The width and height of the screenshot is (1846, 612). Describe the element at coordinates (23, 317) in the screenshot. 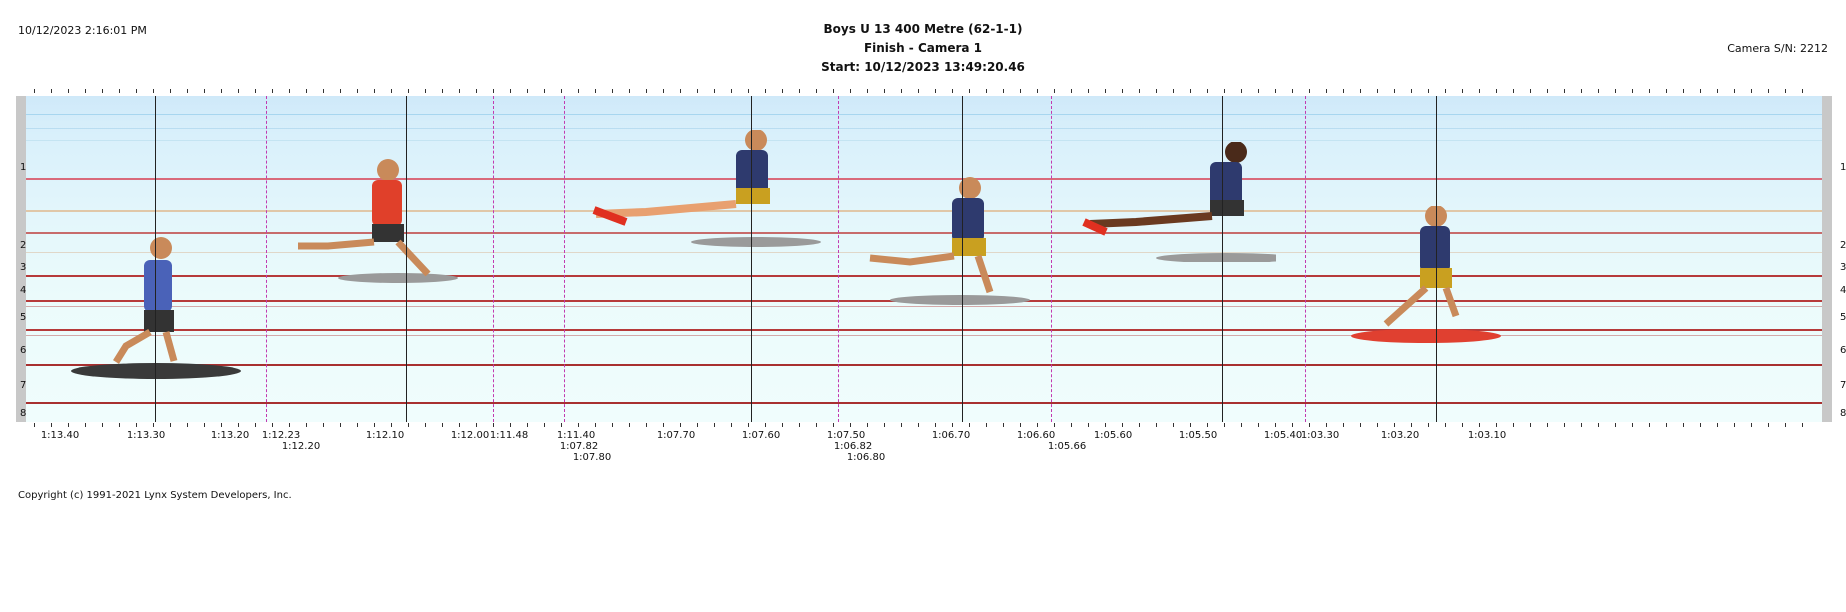

I see `lane-label-left: 5` at that location.